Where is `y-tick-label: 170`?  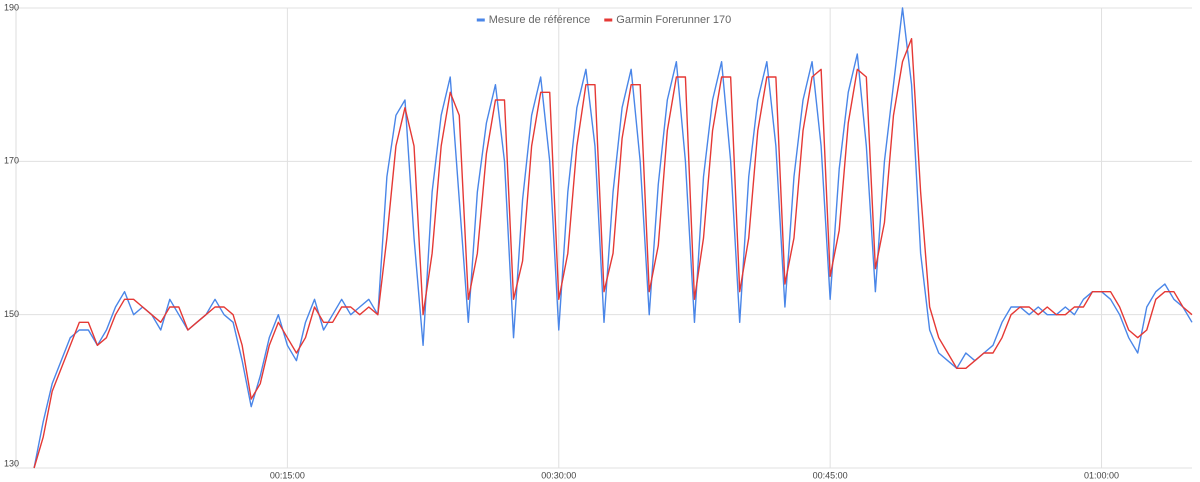 y-tick-label: 170 is located at coordinates (11, 161).